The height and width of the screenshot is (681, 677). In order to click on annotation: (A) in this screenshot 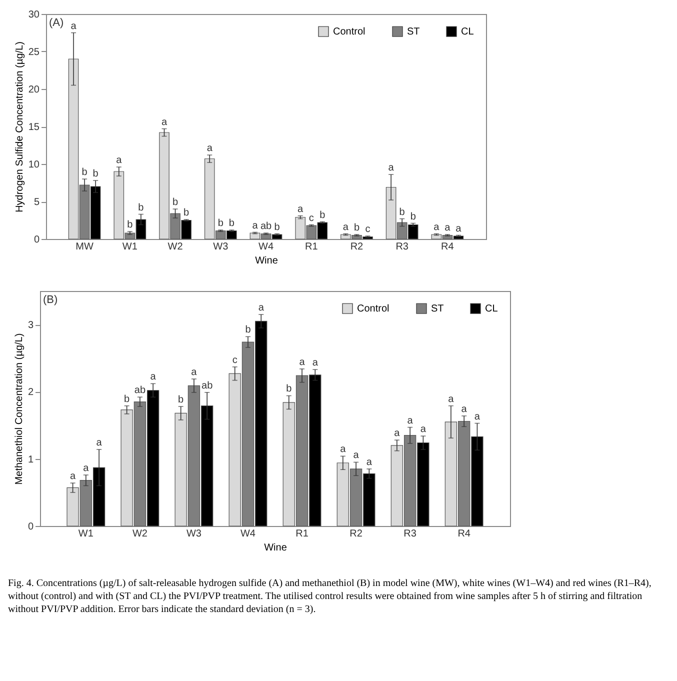, I will do `click(56, 23)`.